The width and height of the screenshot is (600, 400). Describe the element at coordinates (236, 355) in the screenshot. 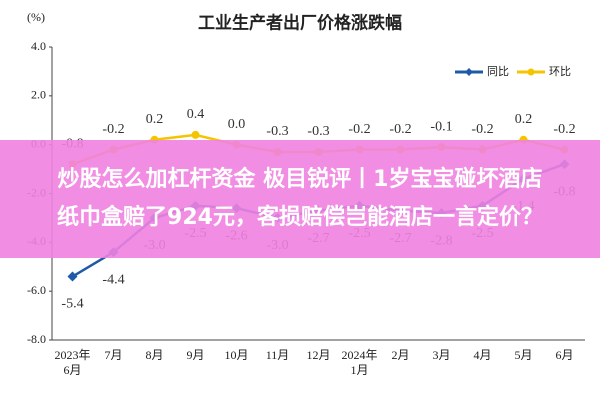

I see `x-tick-label: 10月` at that location.